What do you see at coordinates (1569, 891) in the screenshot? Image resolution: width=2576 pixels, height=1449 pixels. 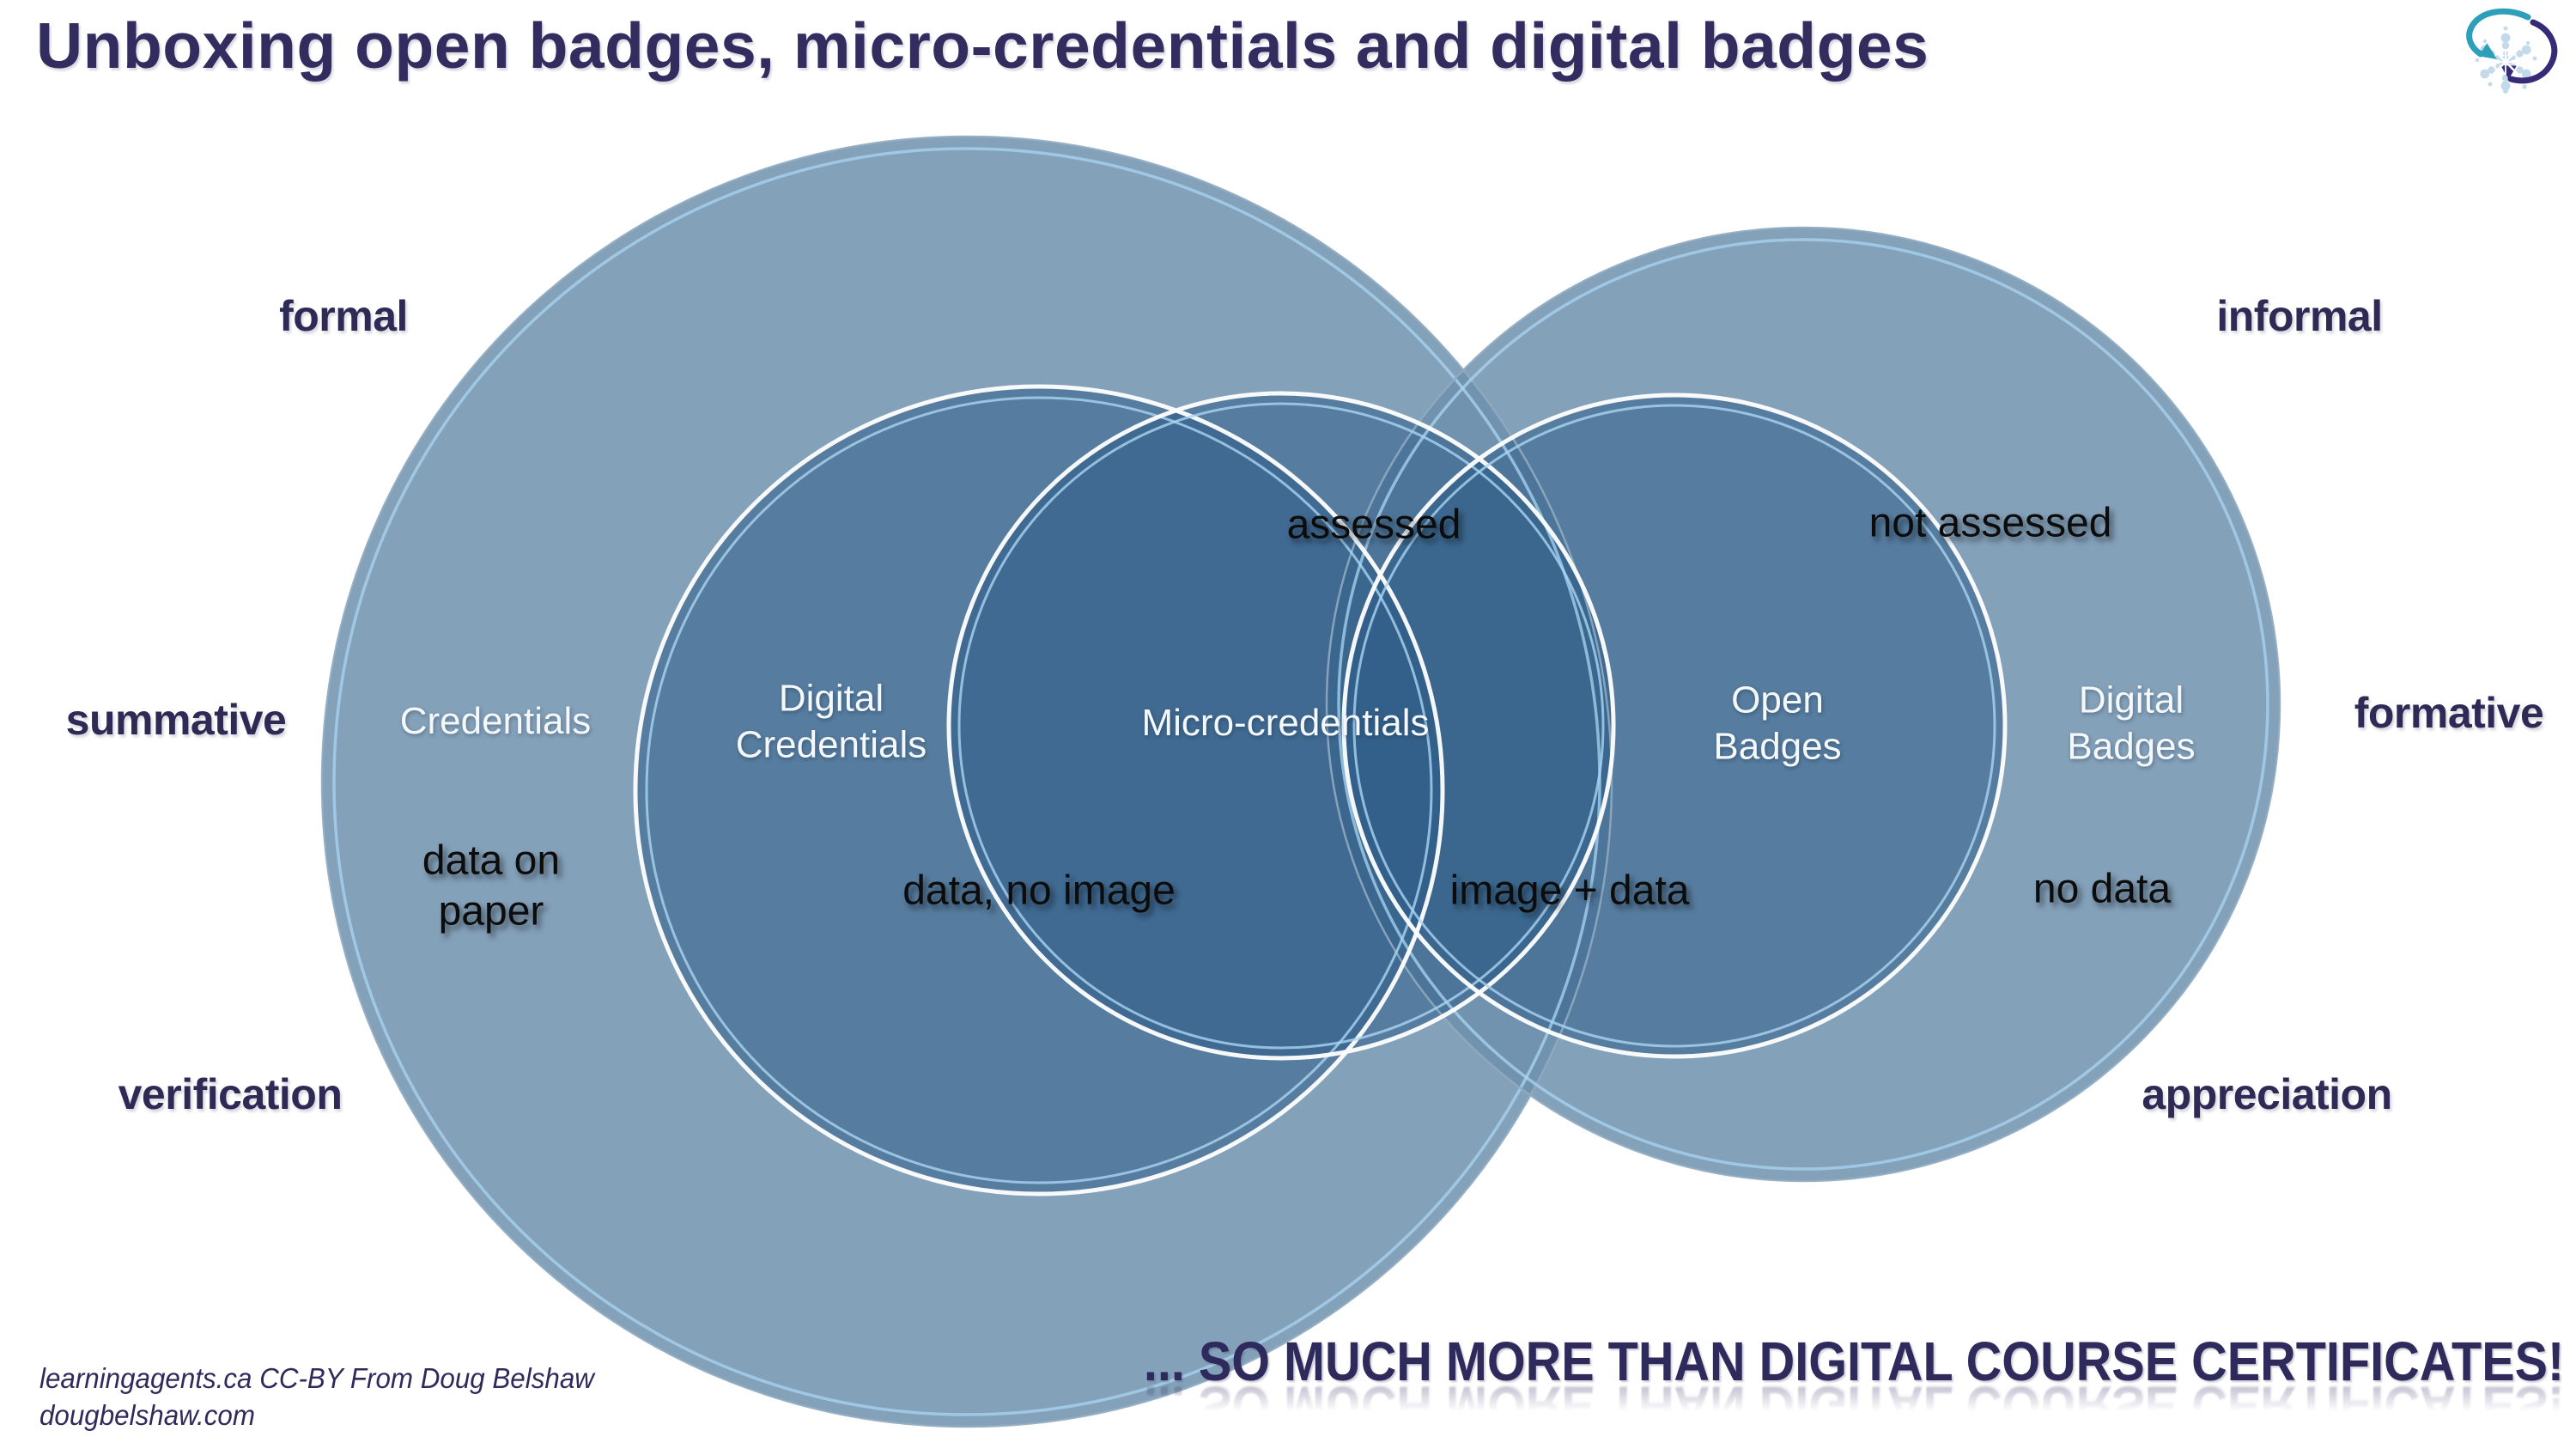 I see `note-image-plus-data: image + data` at bounding box center [1569, 891].